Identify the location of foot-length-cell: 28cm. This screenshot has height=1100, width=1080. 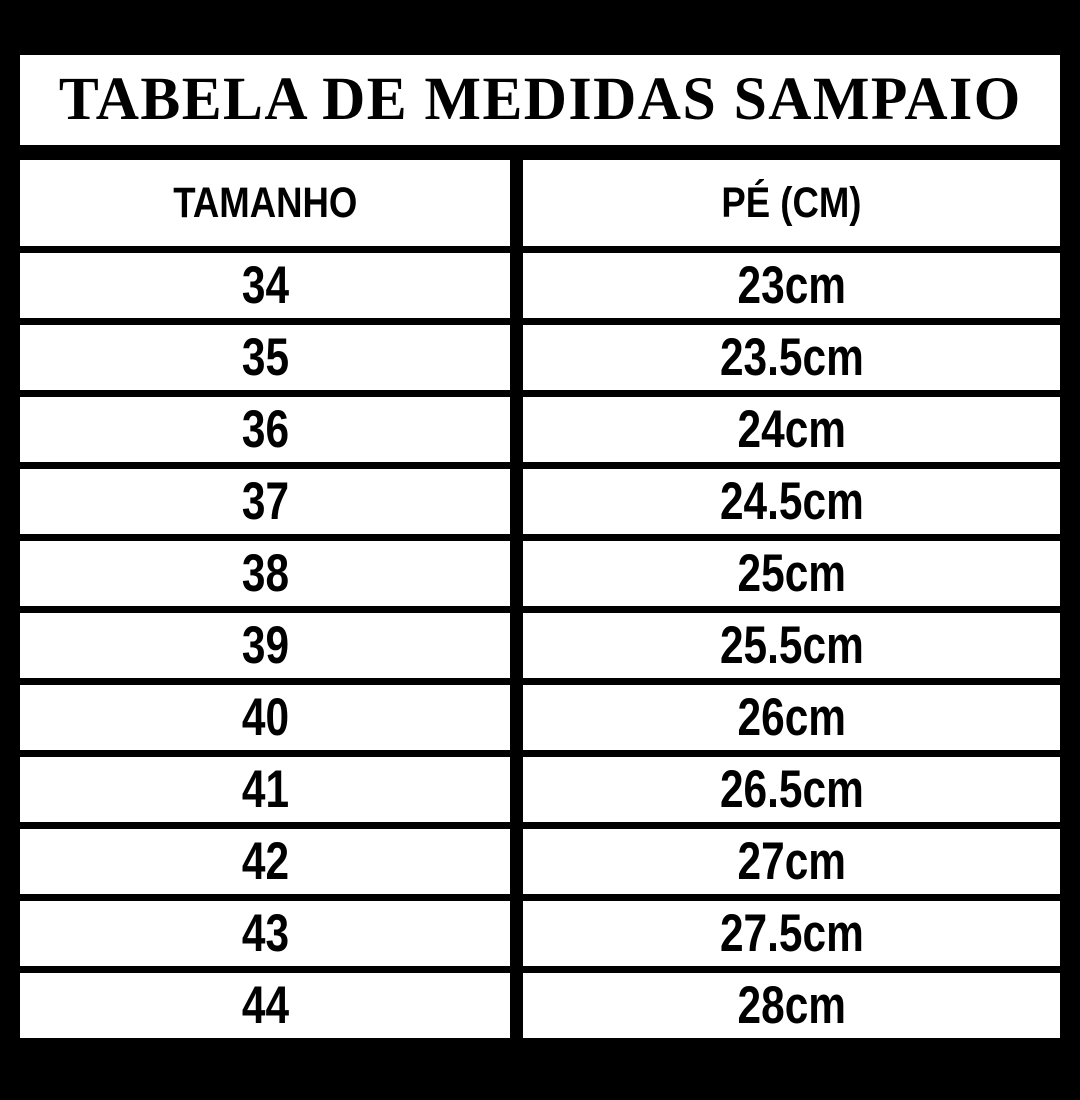
(791, 1005).